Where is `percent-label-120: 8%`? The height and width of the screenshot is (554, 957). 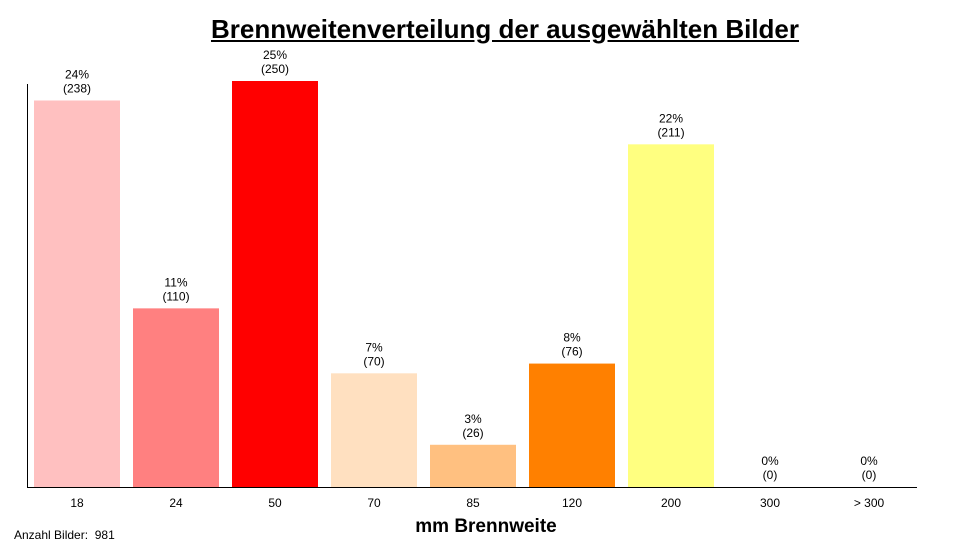
percent-label-120: 8% is located at coordinates (572, 338).